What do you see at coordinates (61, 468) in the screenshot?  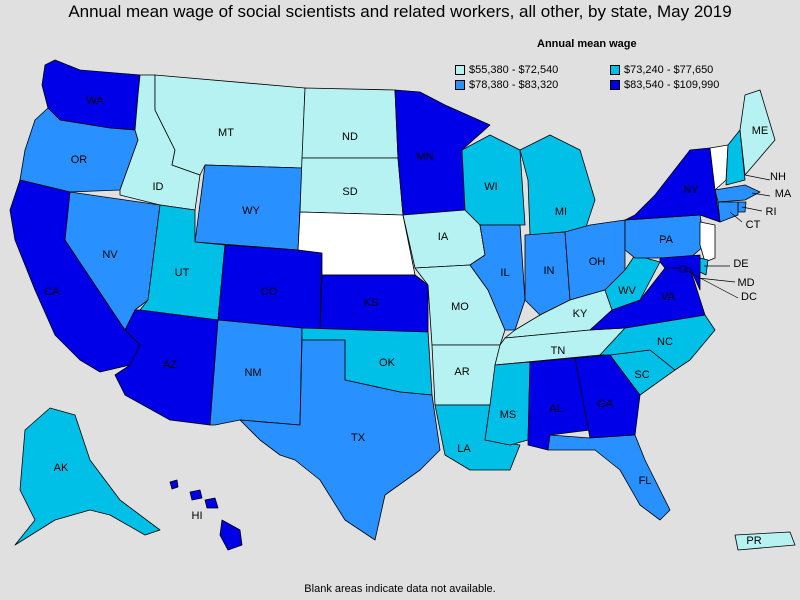 I see `state-label-ak: AK` at bounding box center [61, 468].